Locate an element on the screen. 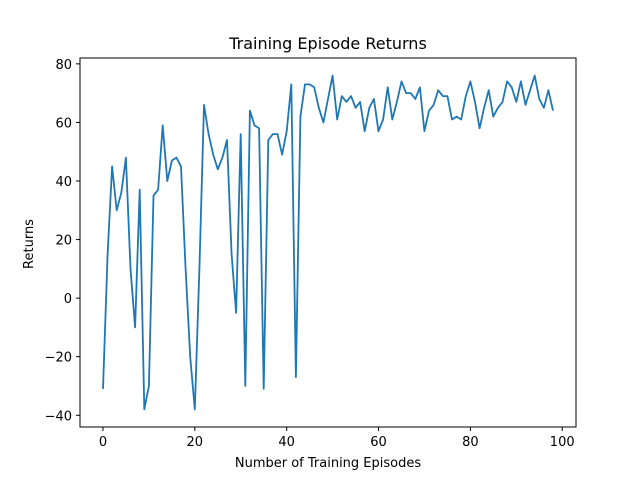 This screenshot has width=640, height=480. chart-title: Training Episode Returns is located at coordinates (327, 43).